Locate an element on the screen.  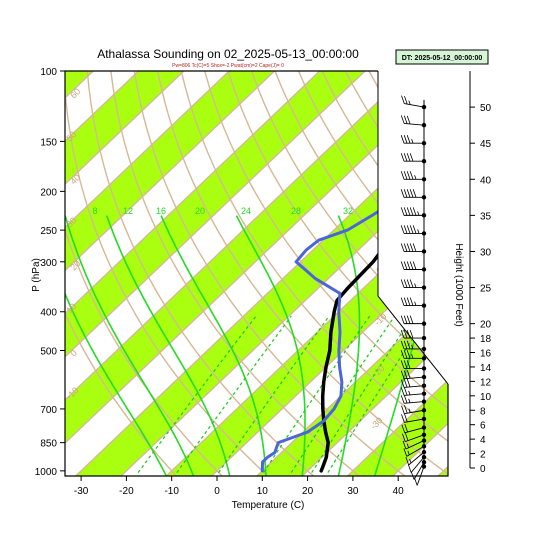
x-tick-label: -20 is located at coordinates (126, 491).